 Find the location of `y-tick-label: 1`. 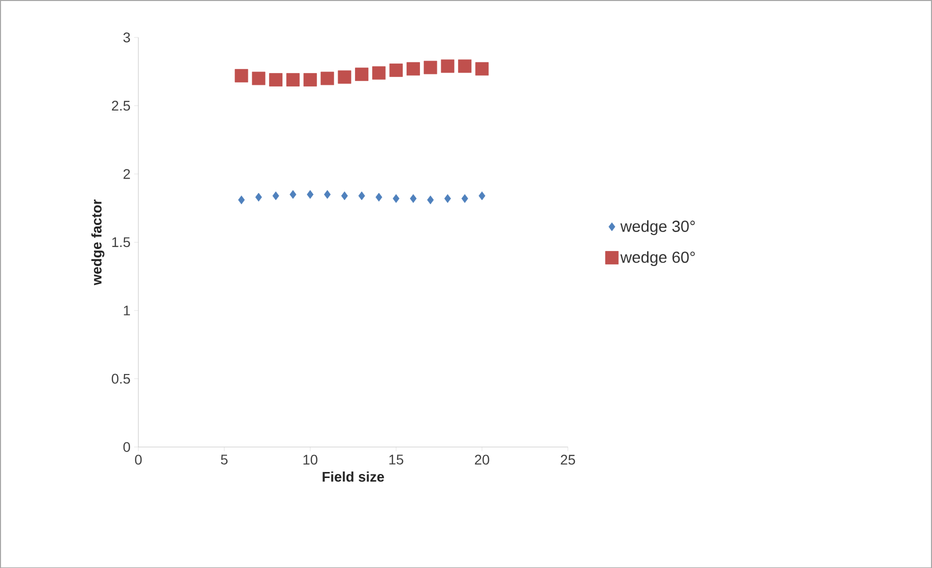

y-tick-label: 1 is located at coordinates (127, 311).